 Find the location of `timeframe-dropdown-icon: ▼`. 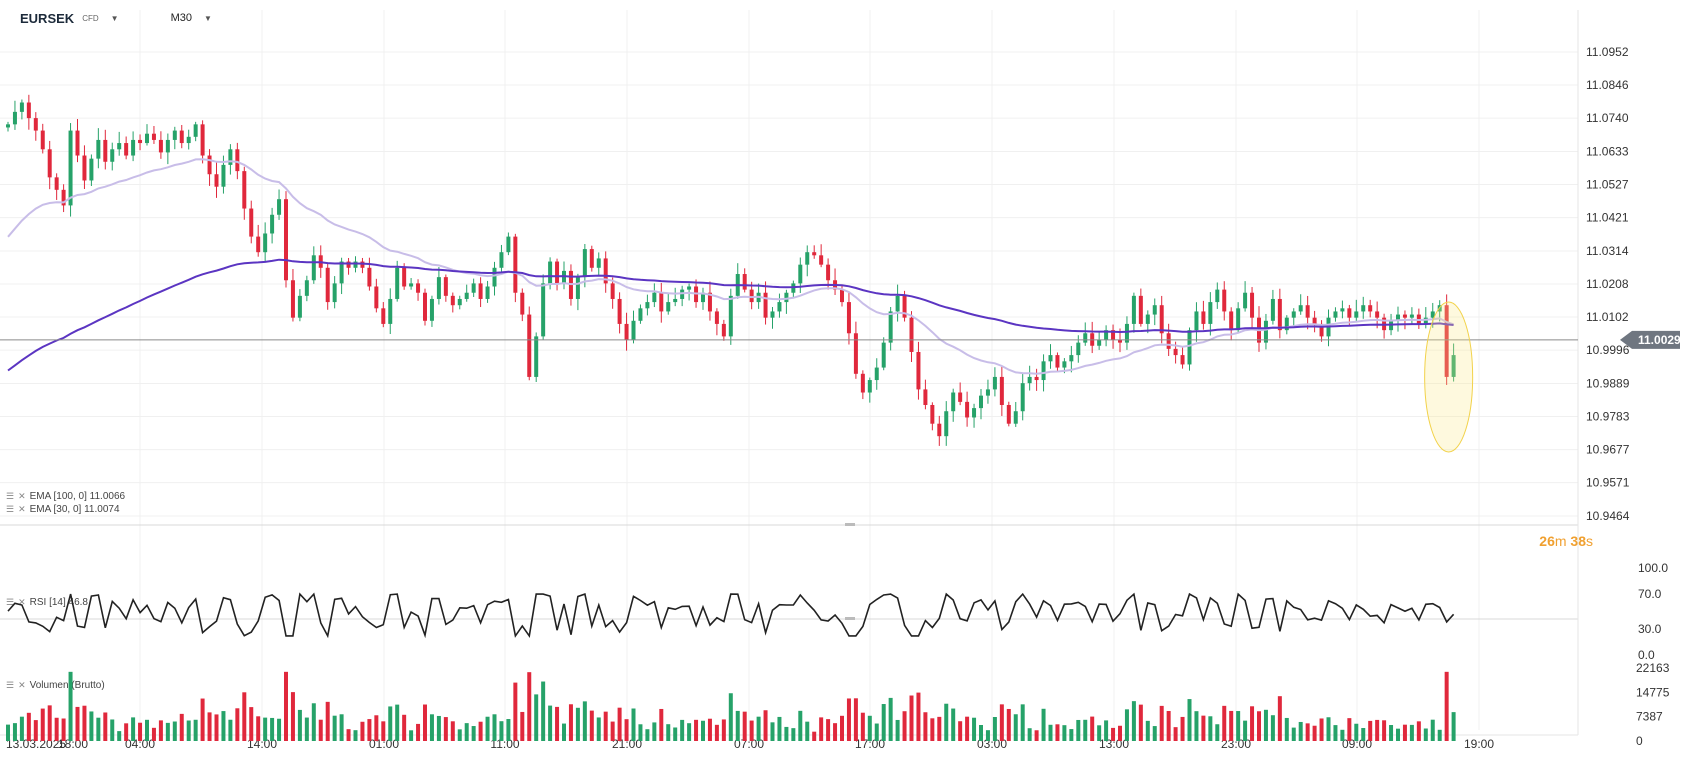

timeframe-dropdown-icon: ▼ is located at coordinates (207, 18).